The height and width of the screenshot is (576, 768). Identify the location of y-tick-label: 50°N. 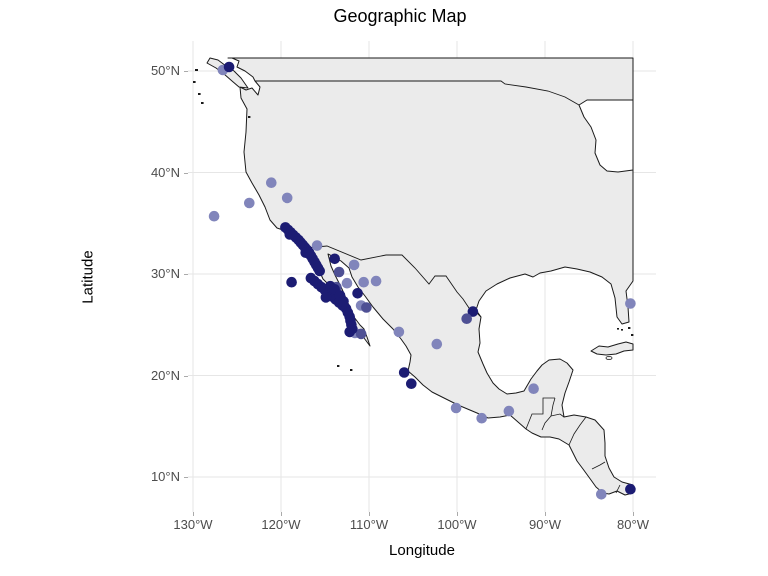
(165, 70).